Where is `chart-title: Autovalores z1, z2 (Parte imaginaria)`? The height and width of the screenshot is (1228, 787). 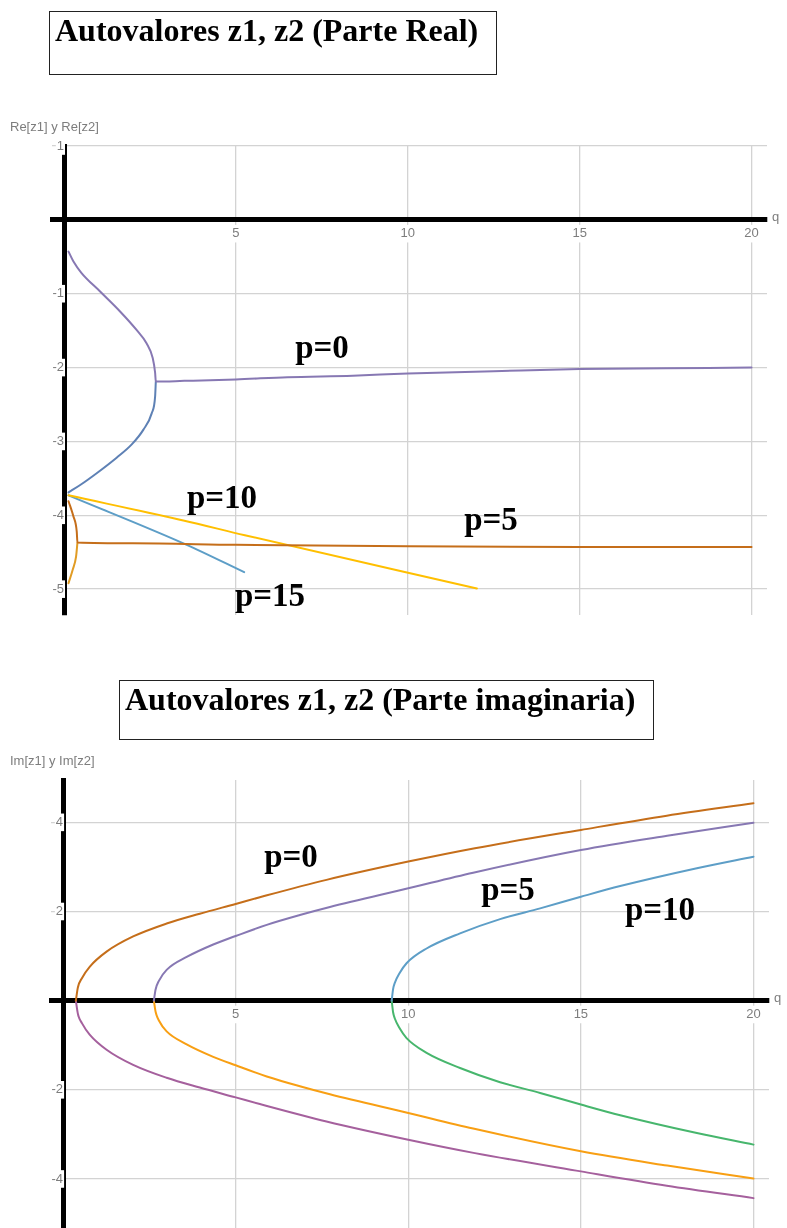 chart-title: Autovalores z1, z2 (Parte imaginaria) is located at coordinates (387, 710).